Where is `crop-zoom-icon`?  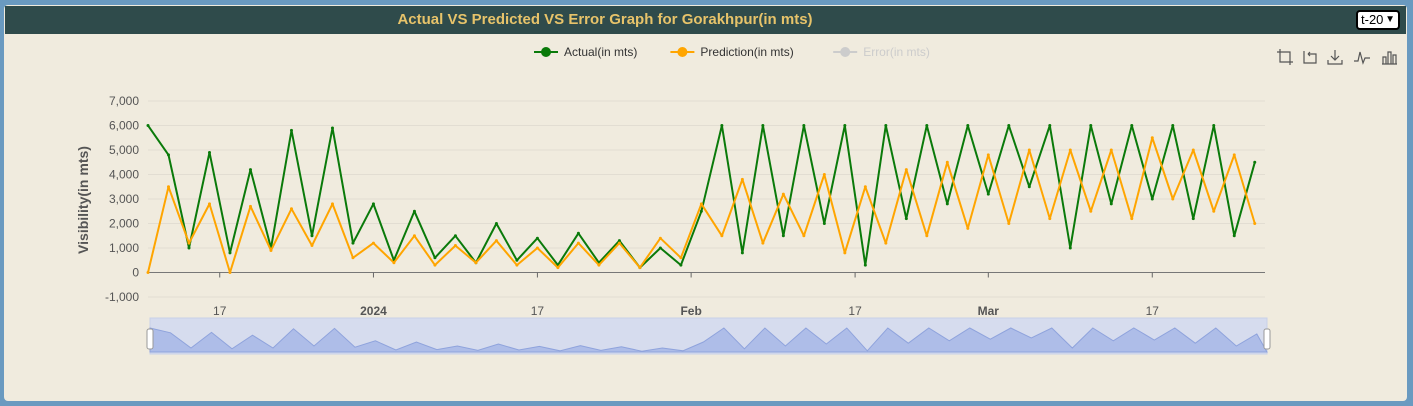
crop-zoom-icon is located at coordinates (1285, 57).